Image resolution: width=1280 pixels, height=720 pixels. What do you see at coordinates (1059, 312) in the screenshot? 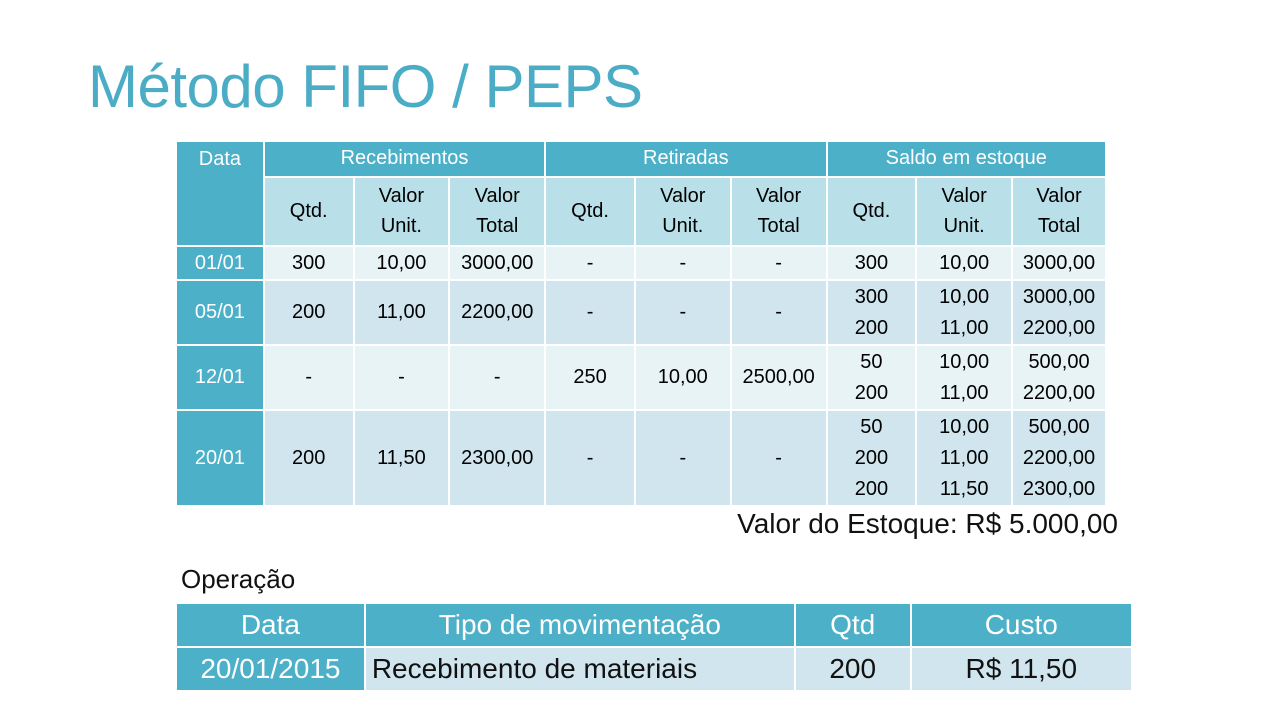
I see `saldo-total: 3000,00 2200,00` at bounding box center [1059, 312].